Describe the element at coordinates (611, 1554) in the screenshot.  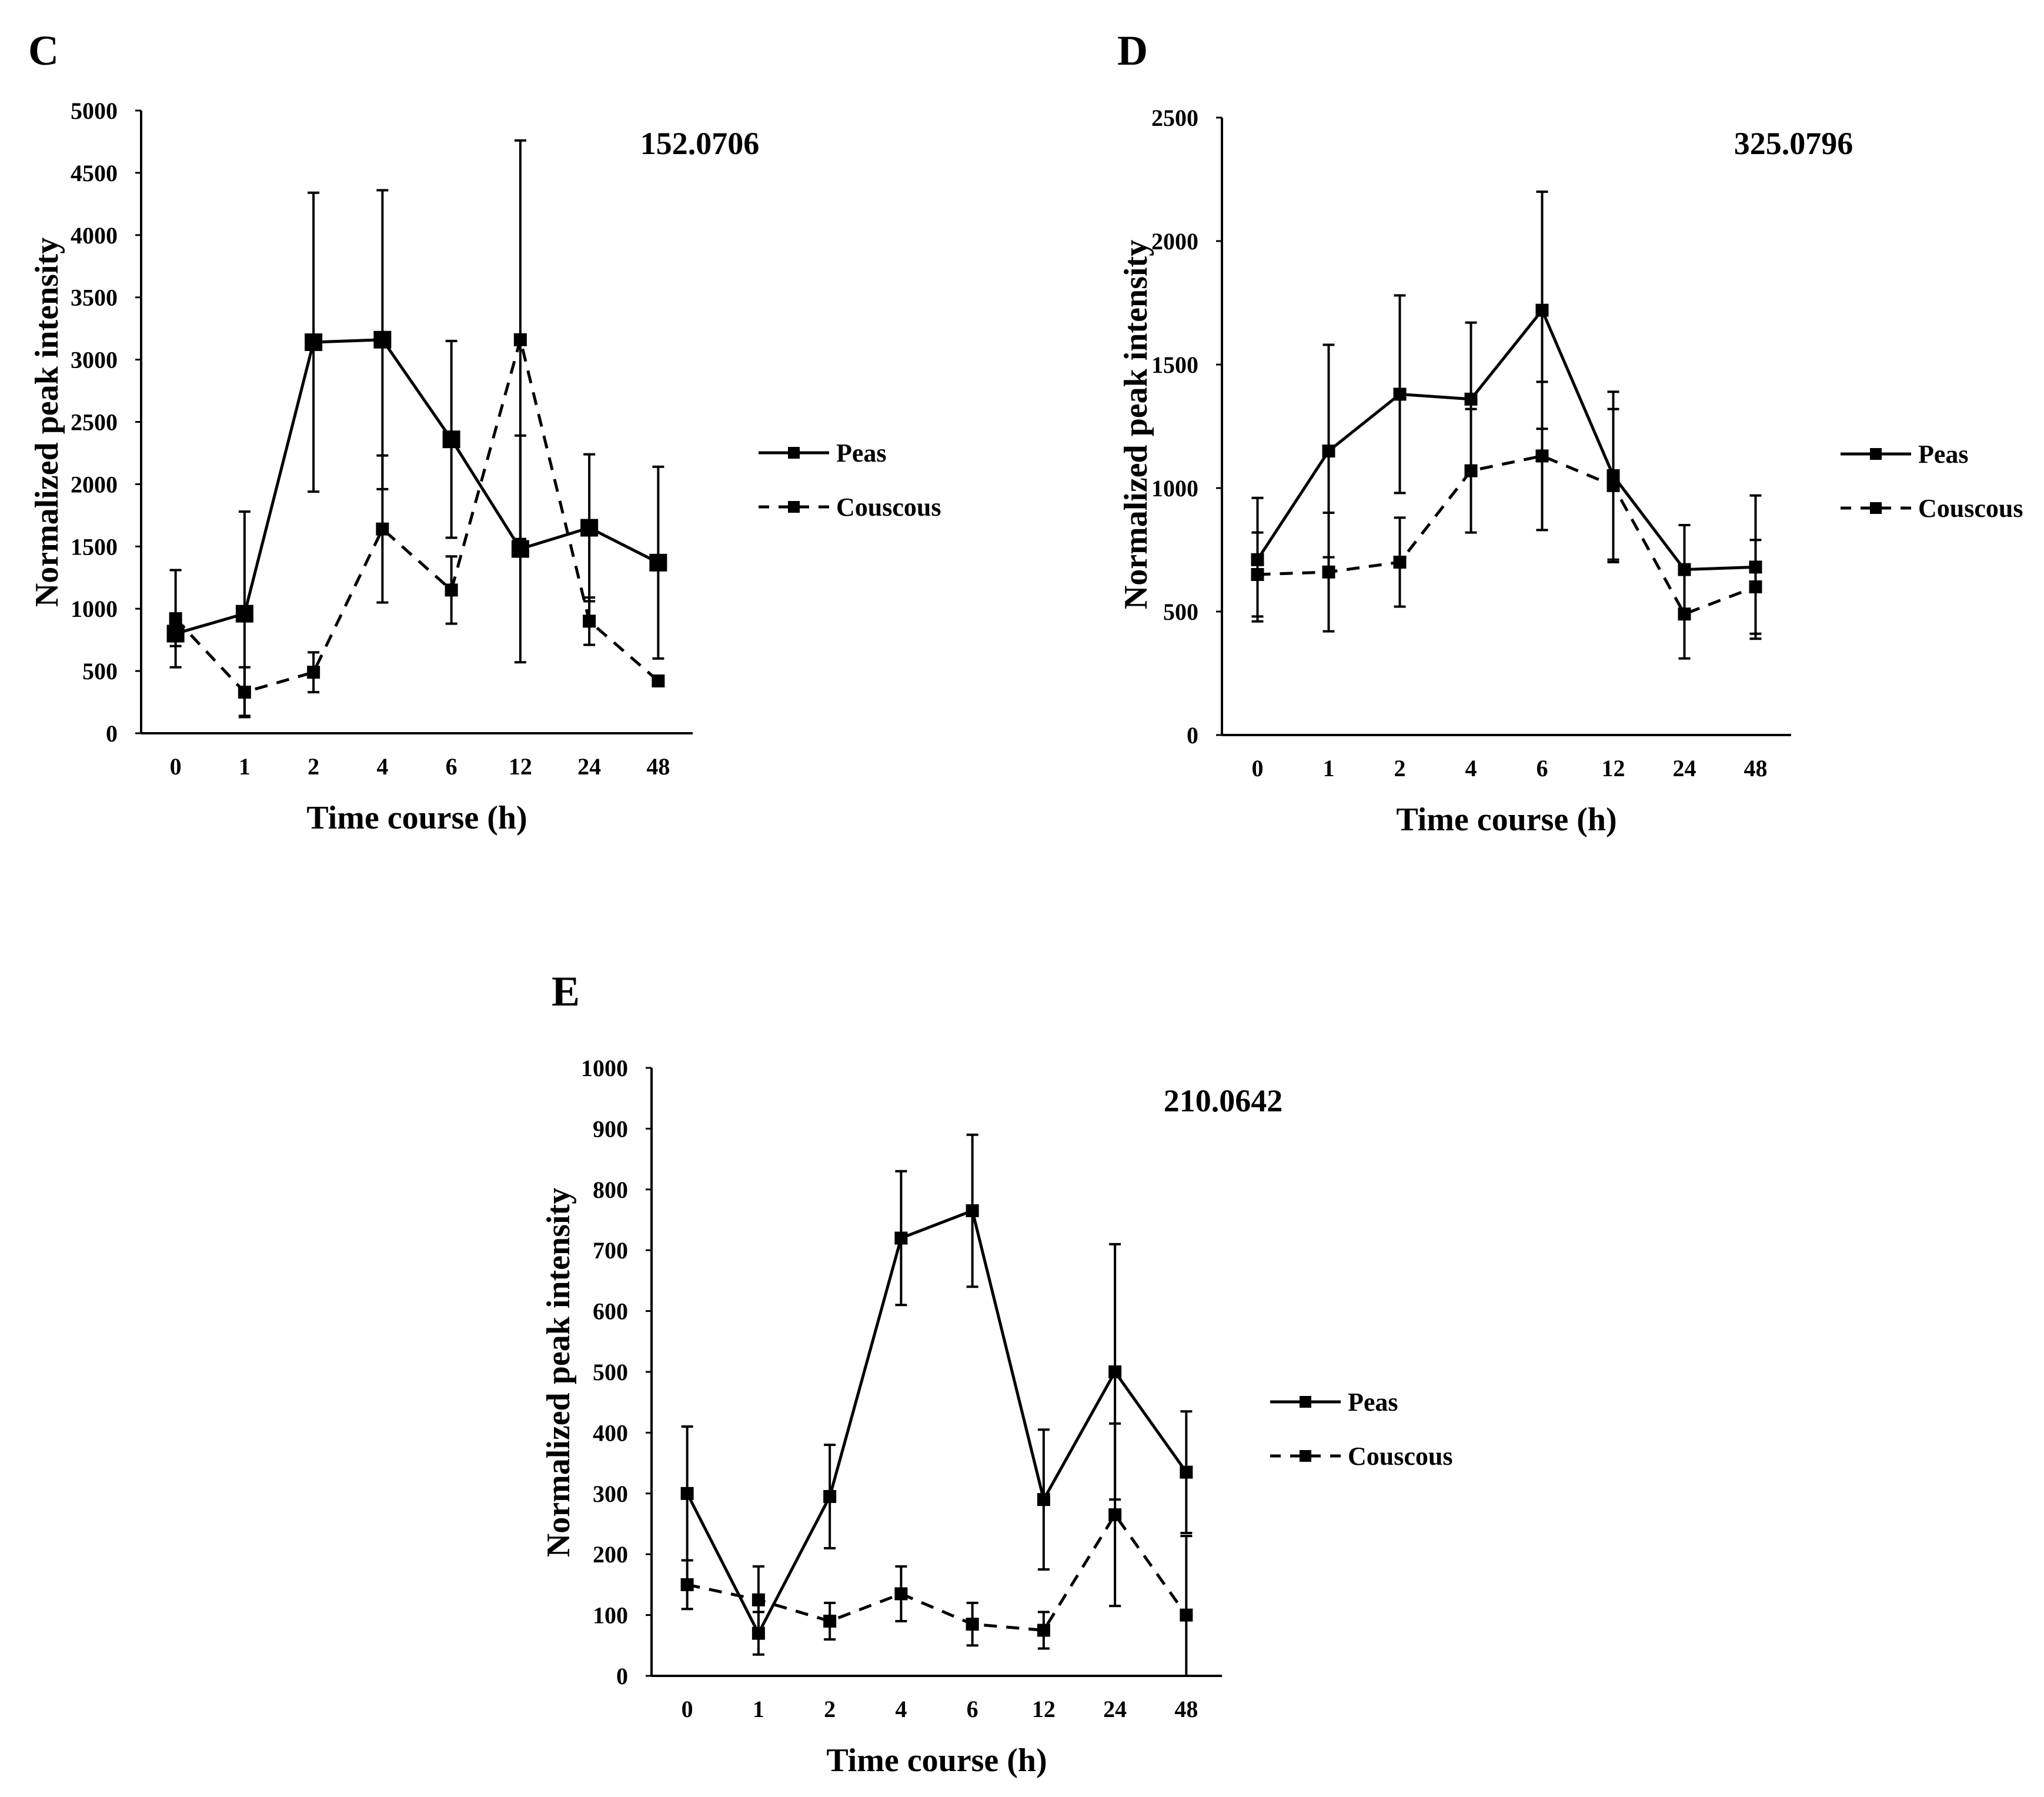
I see `y-tick-label: 200` at that location.